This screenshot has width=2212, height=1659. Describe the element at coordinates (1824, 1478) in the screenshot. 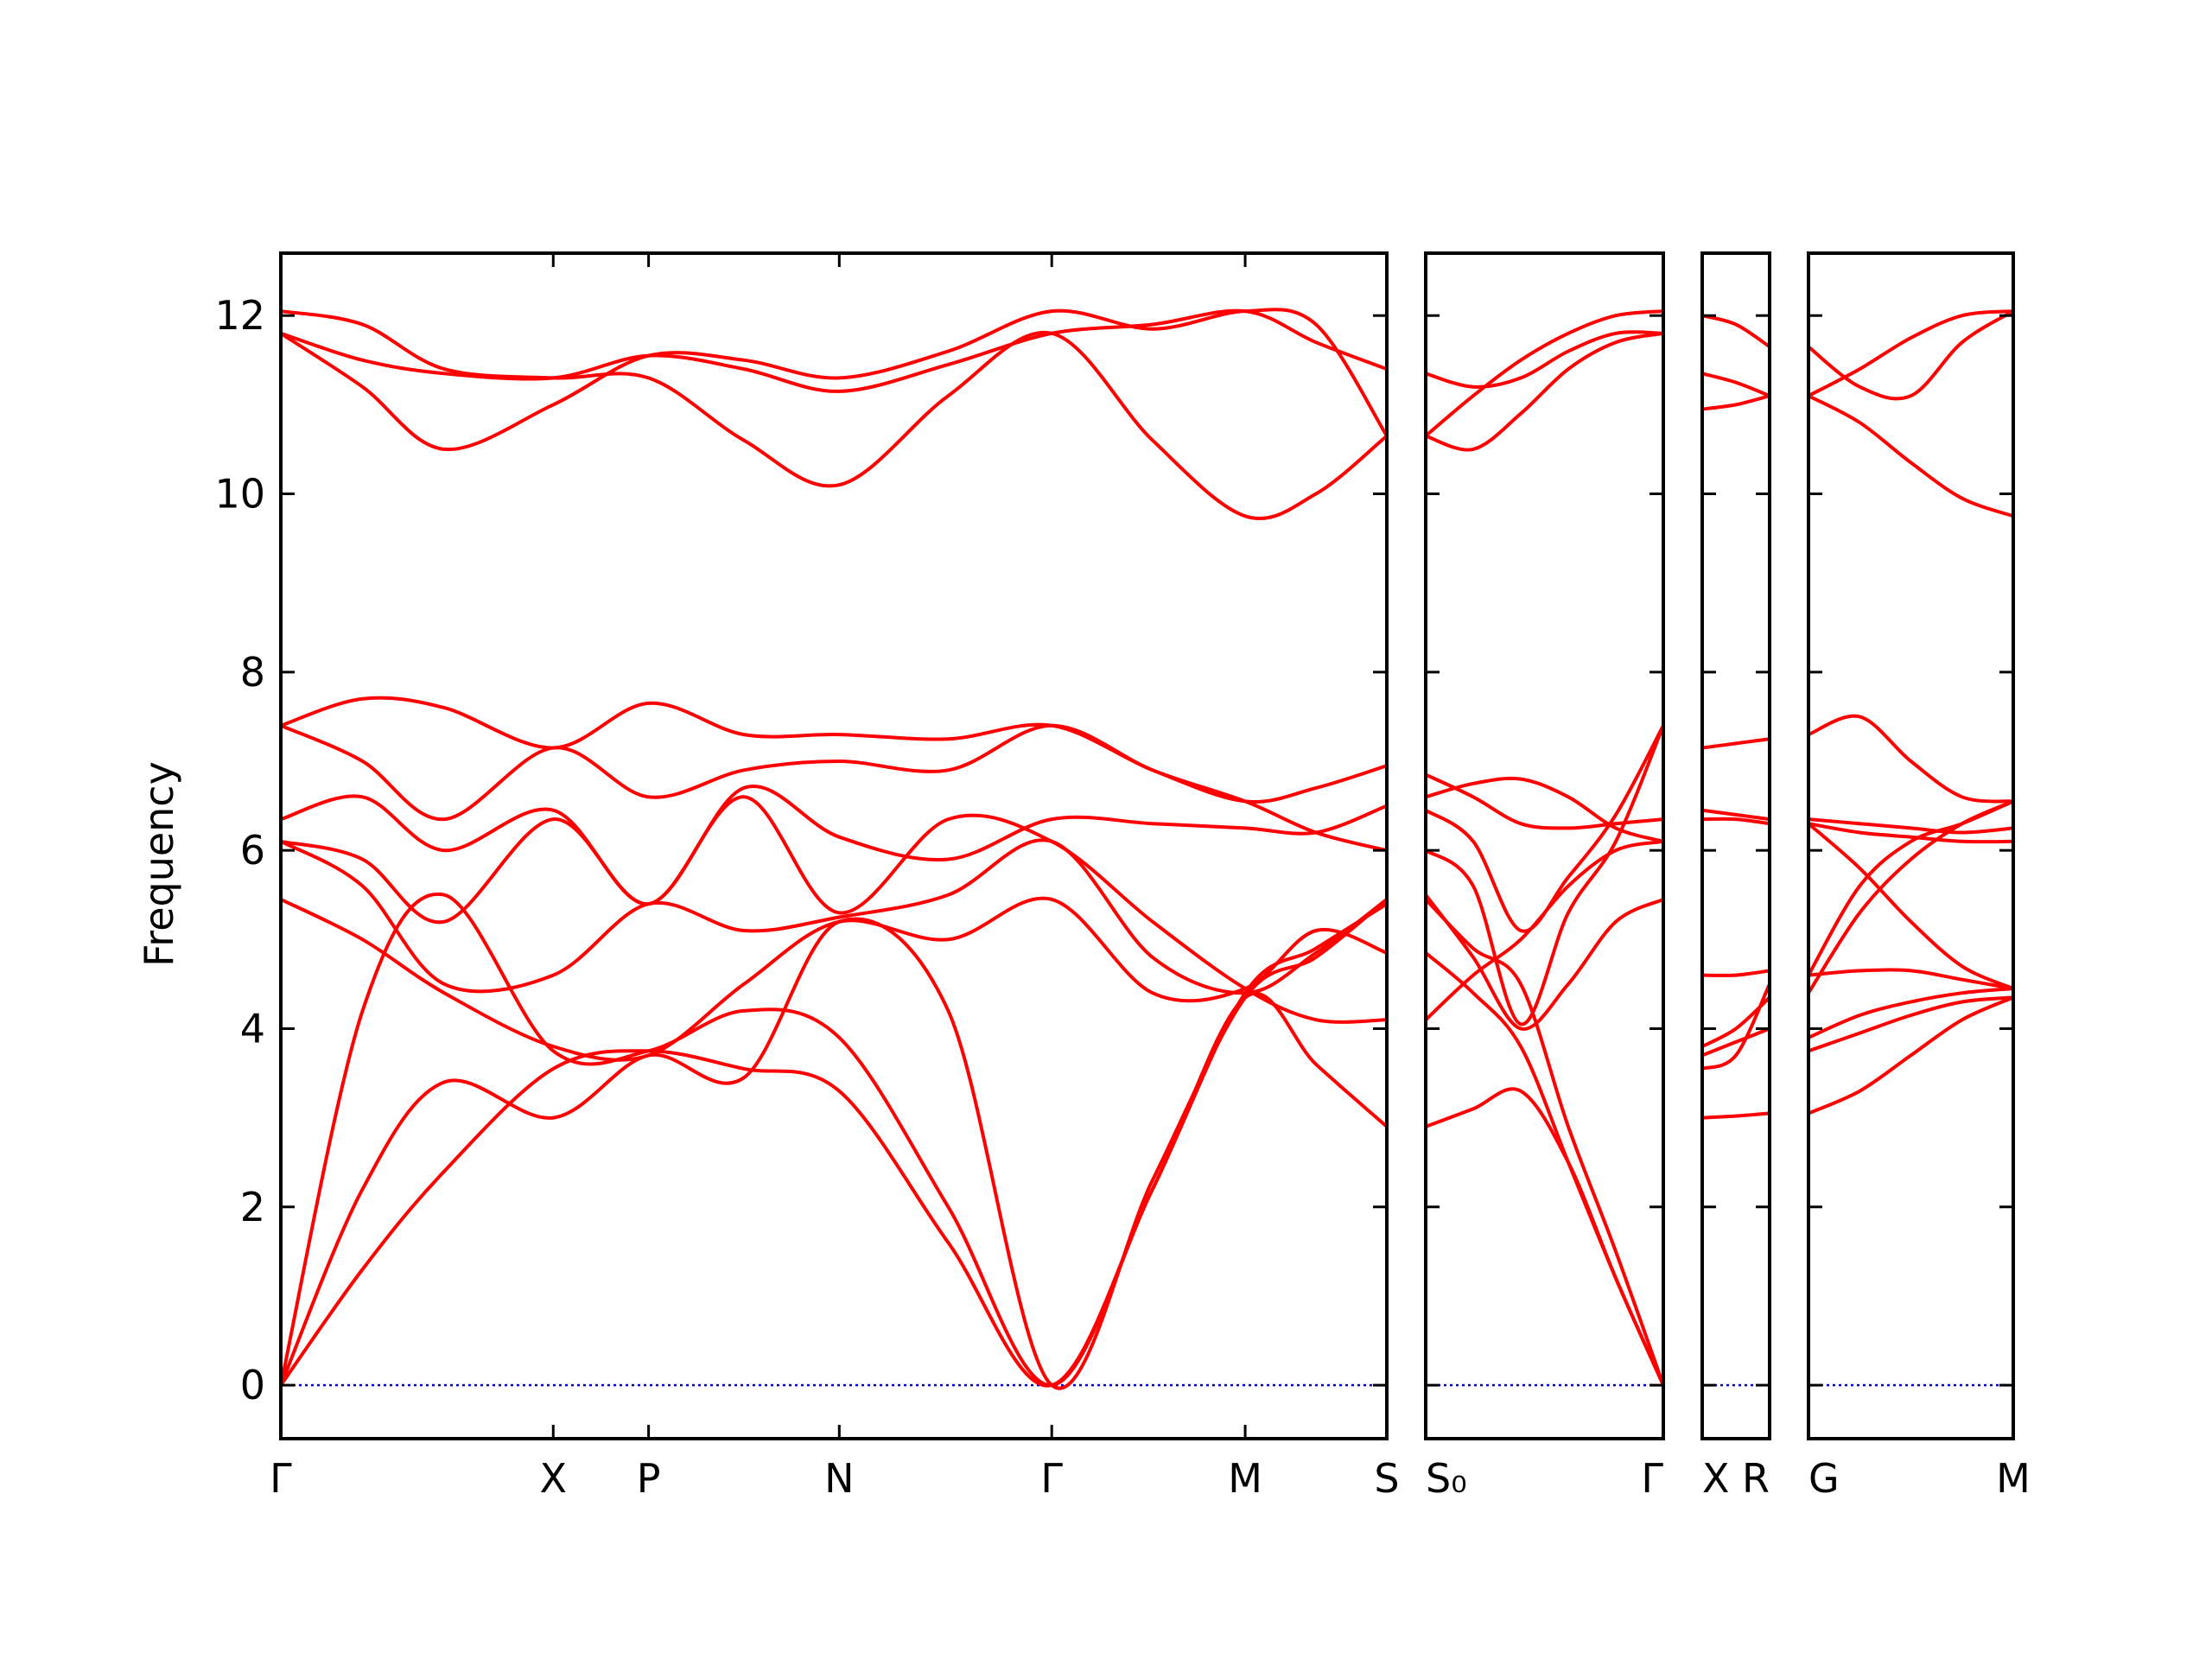

I see `x-tick-label: G` at that location.